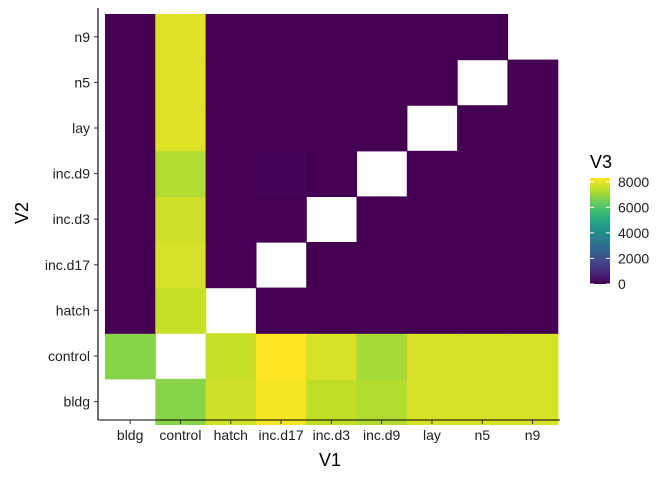 The width and height of the screenshot is (672, 480). What do you see at coordinates (382, 310) in the screenshot?
I see `heatmap-cell-inc.d9-hatch` at bounding box center [382, 310].